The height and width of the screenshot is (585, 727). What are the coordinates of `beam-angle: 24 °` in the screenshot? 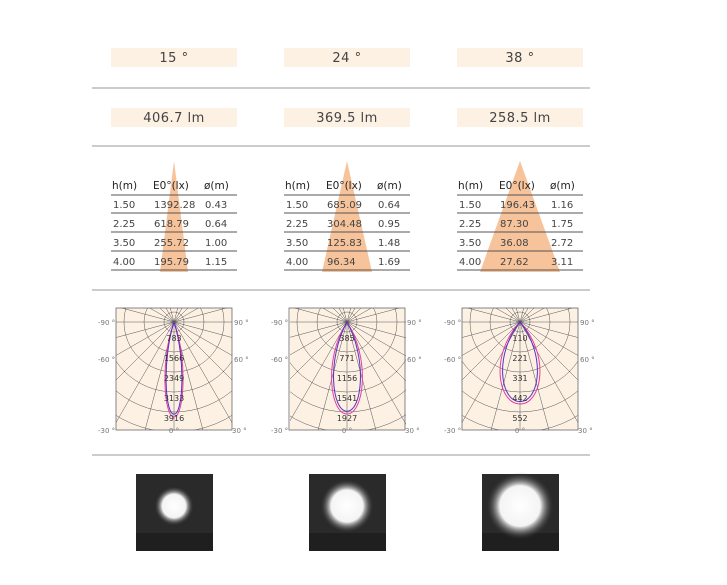 It's located at (346, 58).